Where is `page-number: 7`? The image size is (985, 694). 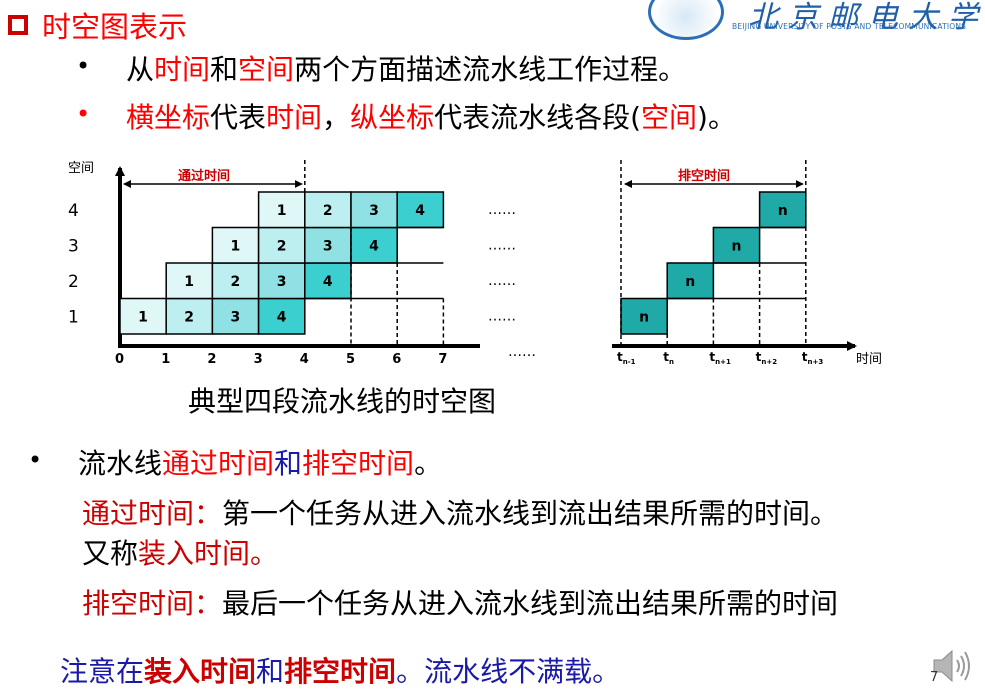 page-number: 7 is located at coordinates (934, 677).